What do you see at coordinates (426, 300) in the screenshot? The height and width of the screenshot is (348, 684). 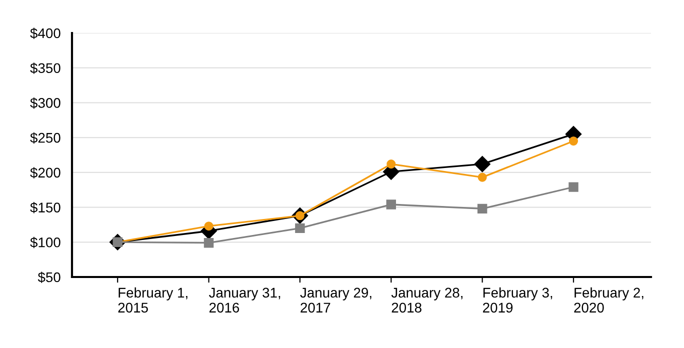 I see `x-tick-label: January 28, 2018` at bounding box center [426, 300].